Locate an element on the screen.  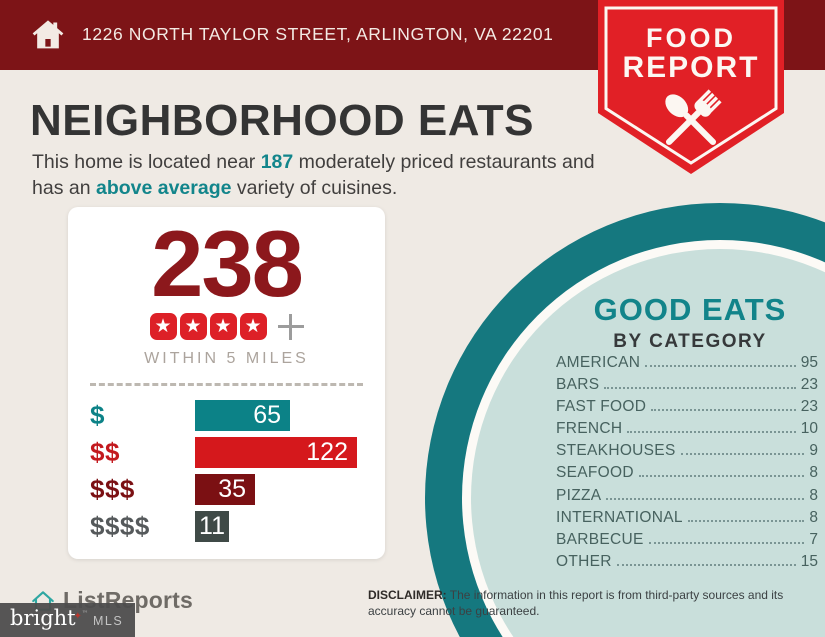
category-row: INTERNATIONAL 8 is located at coordinates (687, 520).